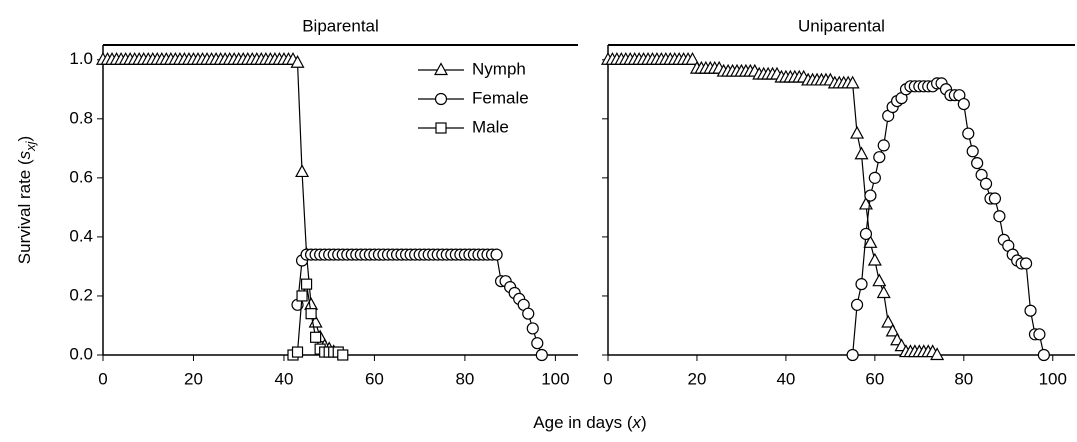 The height and width of the screenshot is (442, 1077). I want to click on legend-label: Female, so click(500, 97).